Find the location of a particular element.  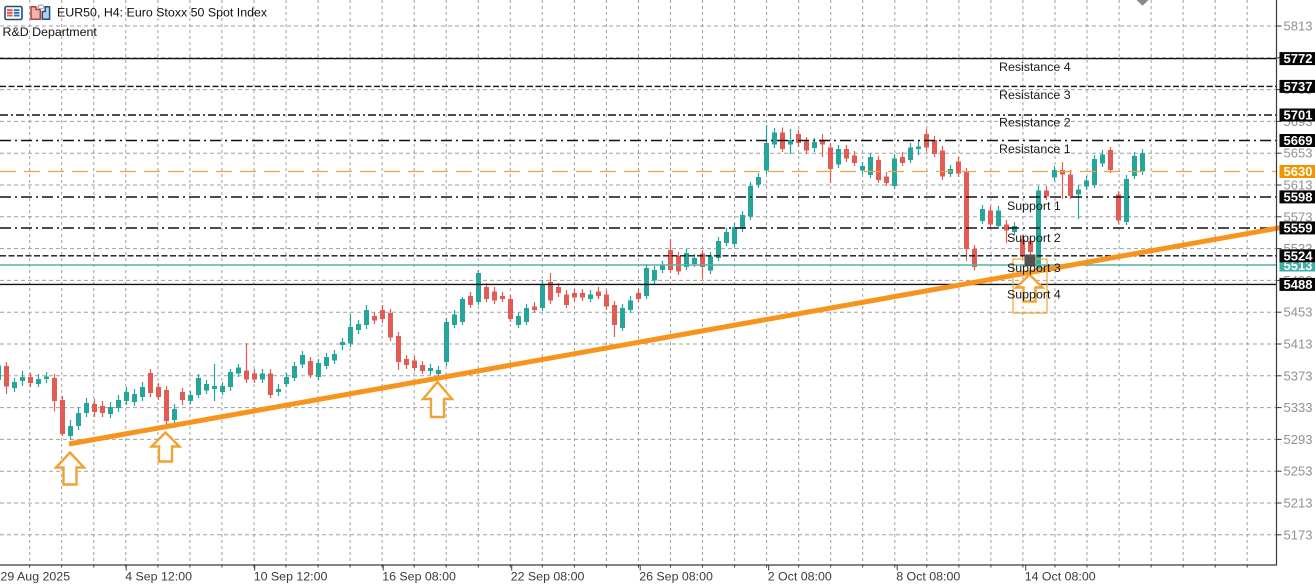

svg-text: 5772 is located at coordinates (1298, 58).